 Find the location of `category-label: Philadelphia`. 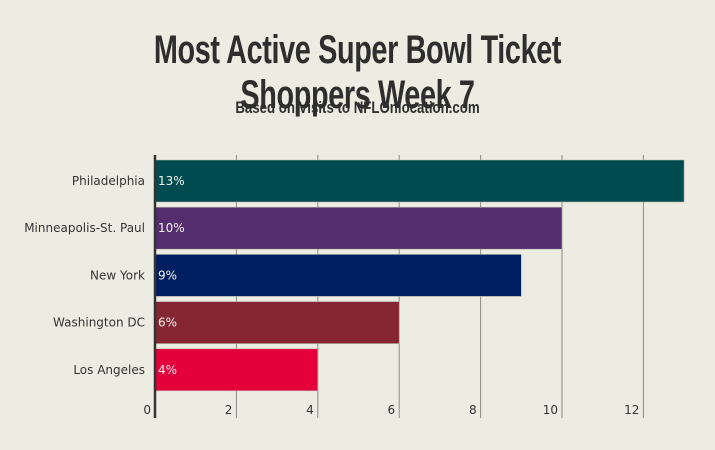

category-label: Philadelphia is located at coordinates (108, 181).